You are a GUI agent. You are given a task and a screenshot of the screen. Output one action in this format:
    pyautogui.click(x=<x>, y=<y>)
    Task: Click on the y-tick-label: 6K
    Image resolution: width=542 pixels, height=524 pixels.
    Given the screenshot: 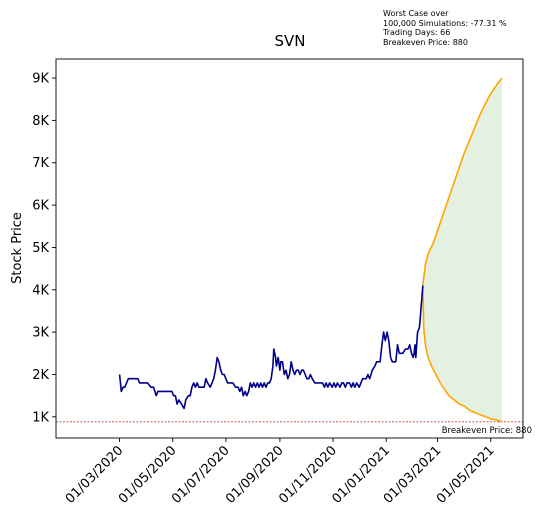 What is the action you would take?
    pyautogui.click(x=40, y=206)
    